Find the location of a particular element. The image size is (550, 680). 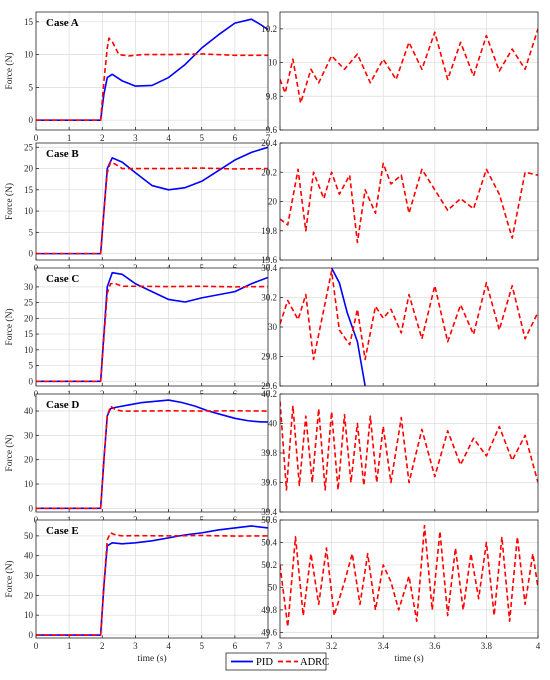

x-tick-label: 1 is located at coordinates (69, 646).